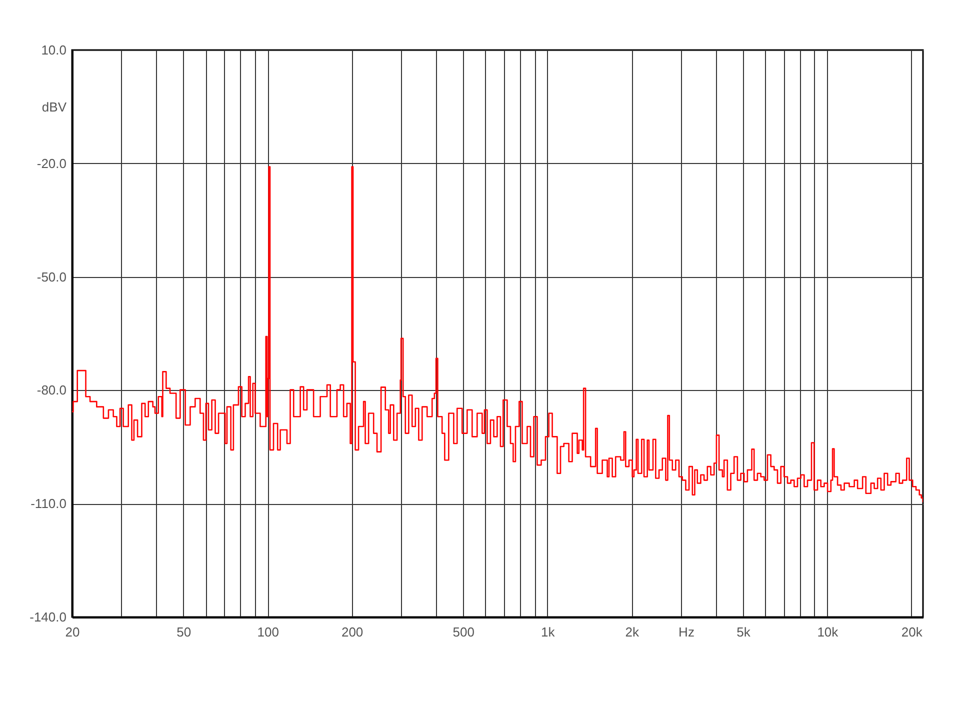 This screenshot has height=720, width=960. I want to click on y-tick-label: -80.0, so click(51, 390).